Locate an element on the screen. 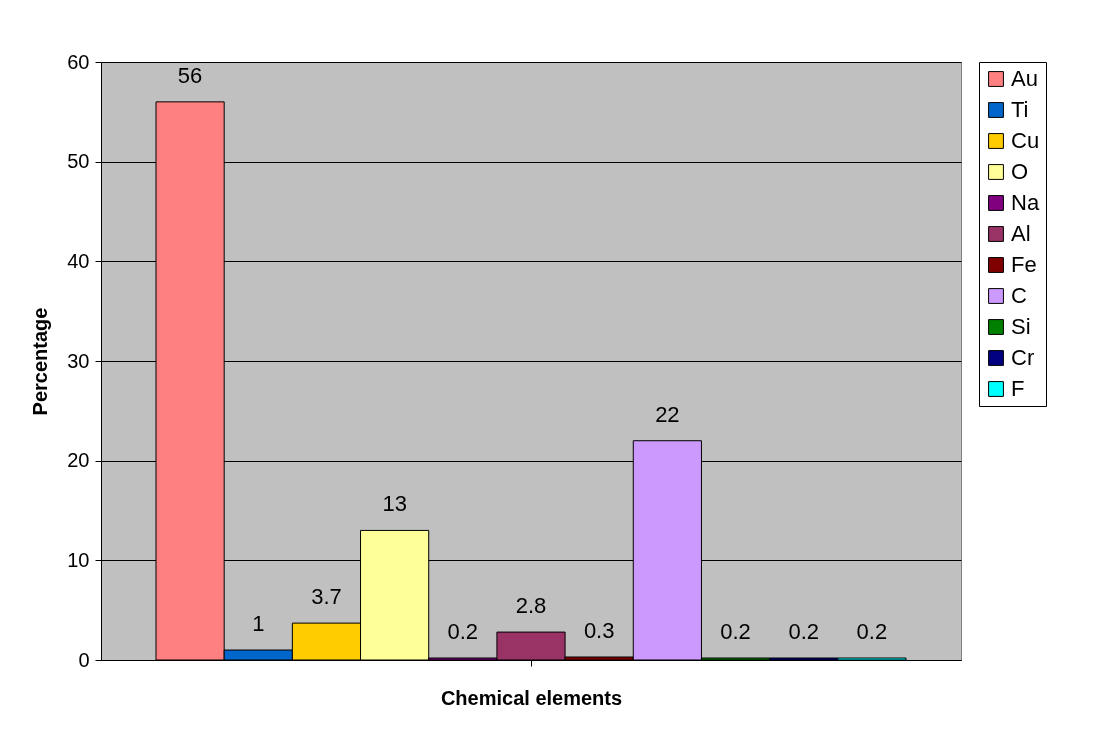 This screenshot has height=740, width=1115. y-tick-label: 20 is located at coordinates (78, 460).